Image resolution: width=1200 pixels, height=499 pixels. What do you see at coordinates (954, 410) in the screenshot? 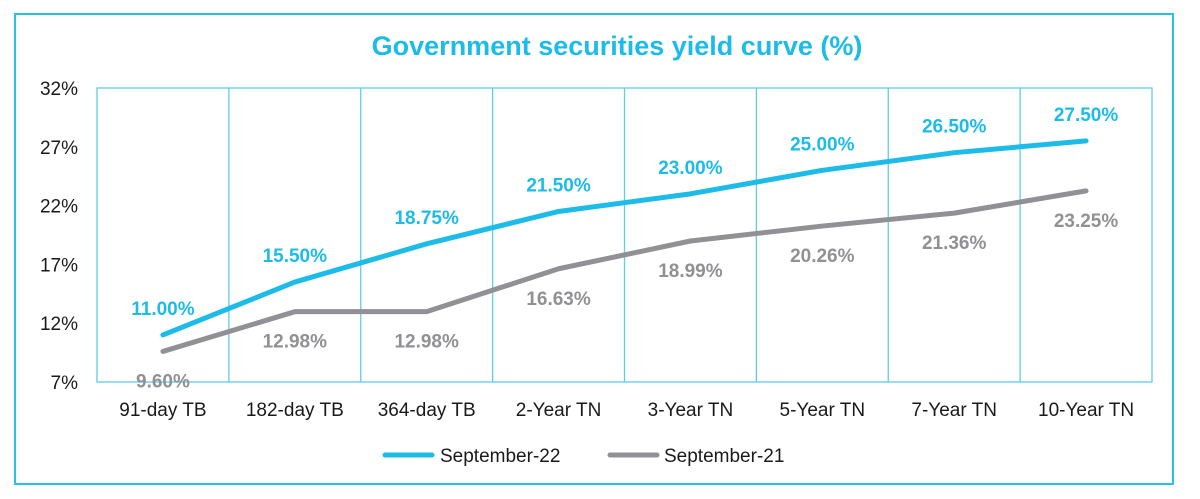
I see `x-tick-label: 7-Year TN` at bounding box center [954, 410].